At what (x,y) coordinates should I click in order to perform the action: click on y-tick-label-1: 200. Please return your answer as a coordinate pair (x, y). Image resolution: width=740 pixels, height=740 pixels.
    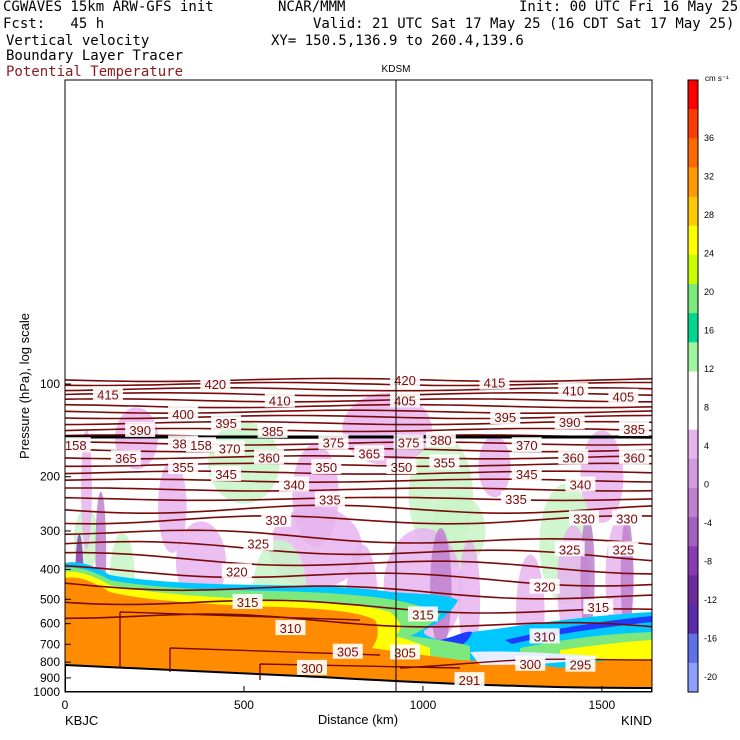
    Looking at the image, I should click on (50, 477).